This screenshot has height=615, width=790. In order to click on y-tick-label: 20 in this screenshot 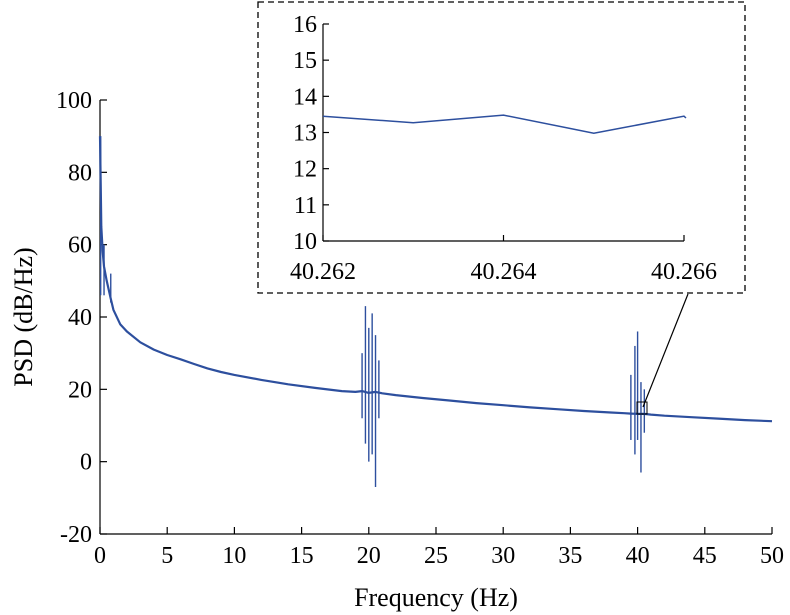, I will do `click(80, 390)`.